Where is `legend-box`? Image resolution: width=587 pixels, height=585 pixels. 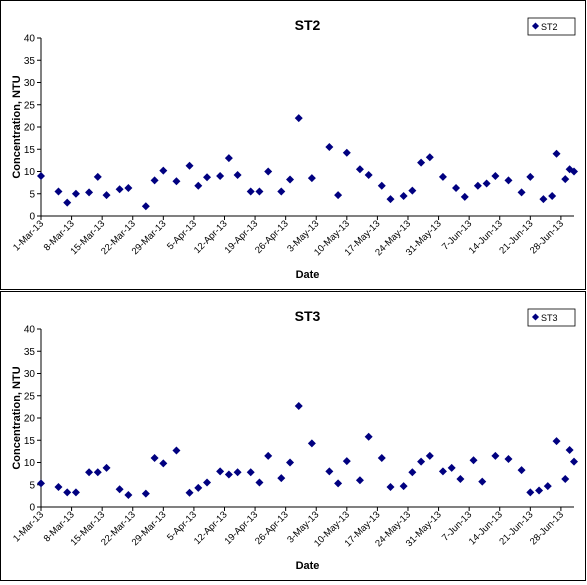
legend-box is located at coordinates (551, 317).